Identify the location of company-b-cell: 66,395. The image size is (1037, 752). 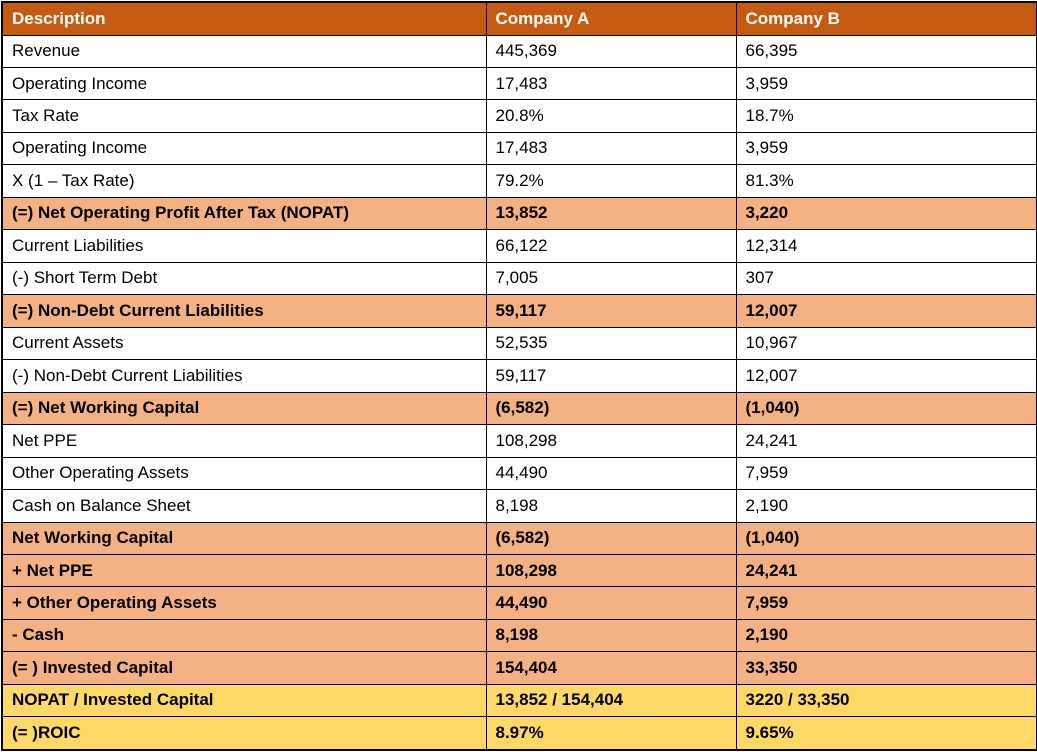
(886, 51).